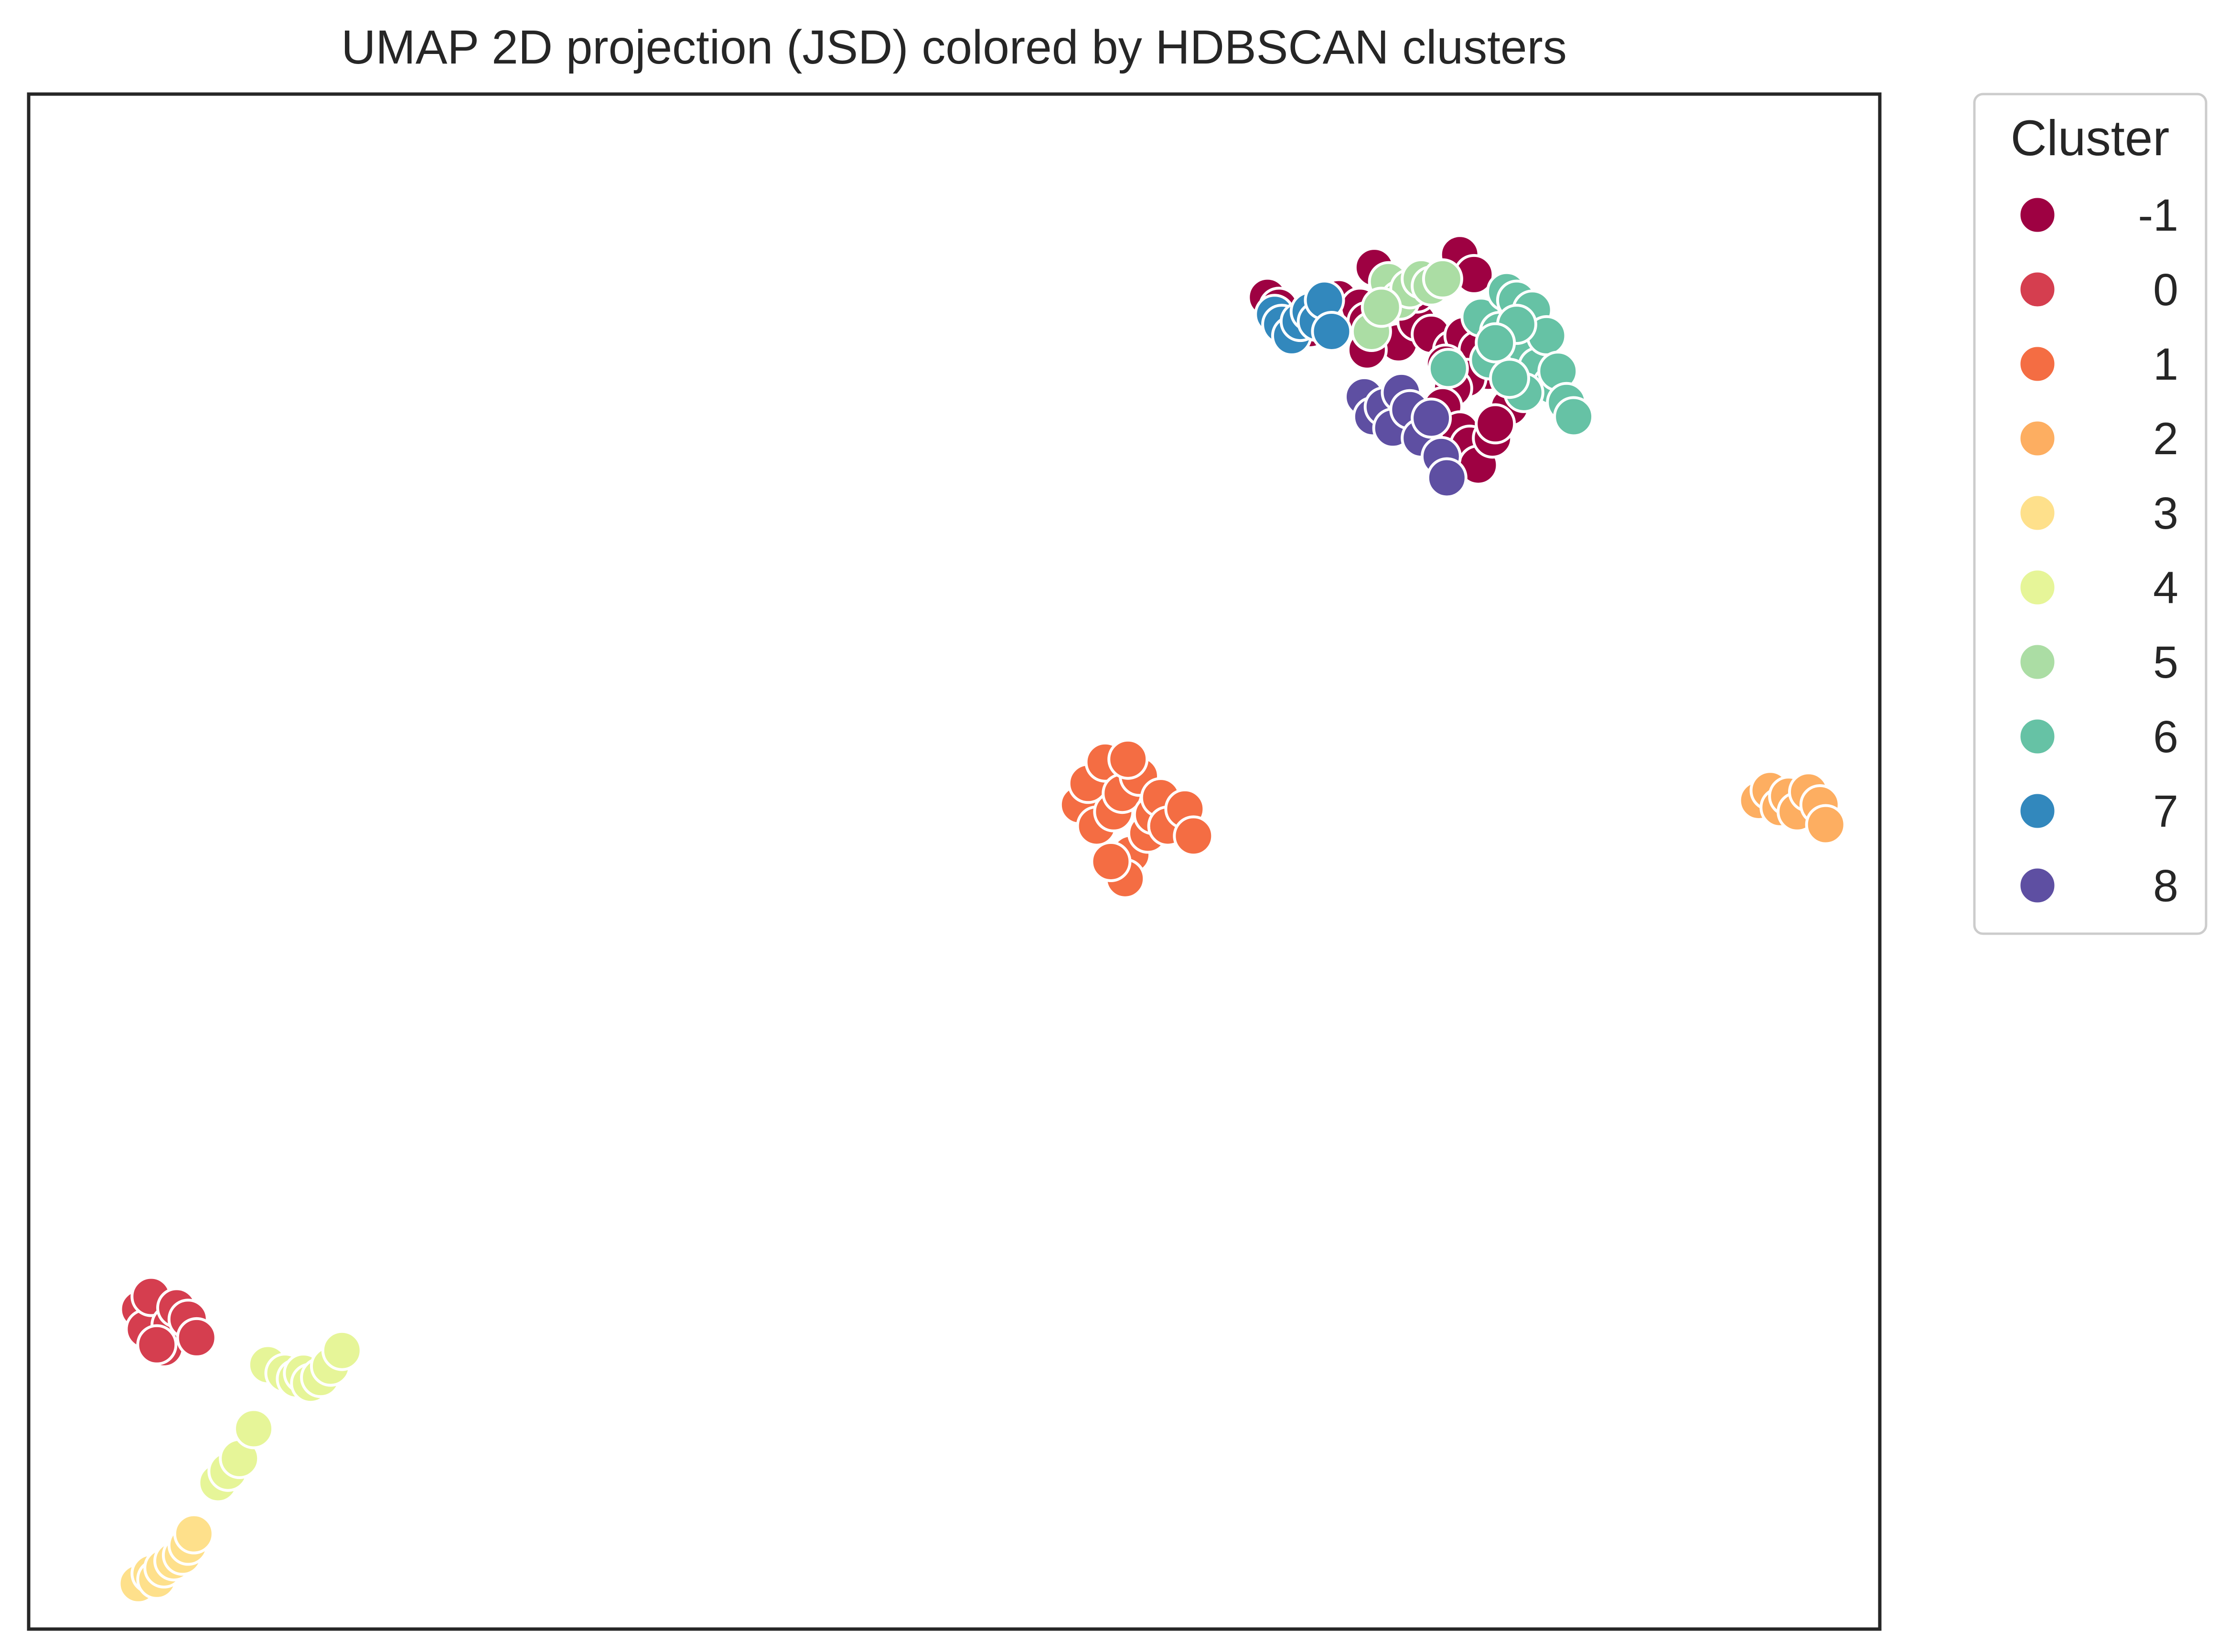 The width and height of the screenshot is (2229, 1652). Describe the element at coordinates (2165, 290) in the screenshot. I see `legend-label-0: 0` at that location.